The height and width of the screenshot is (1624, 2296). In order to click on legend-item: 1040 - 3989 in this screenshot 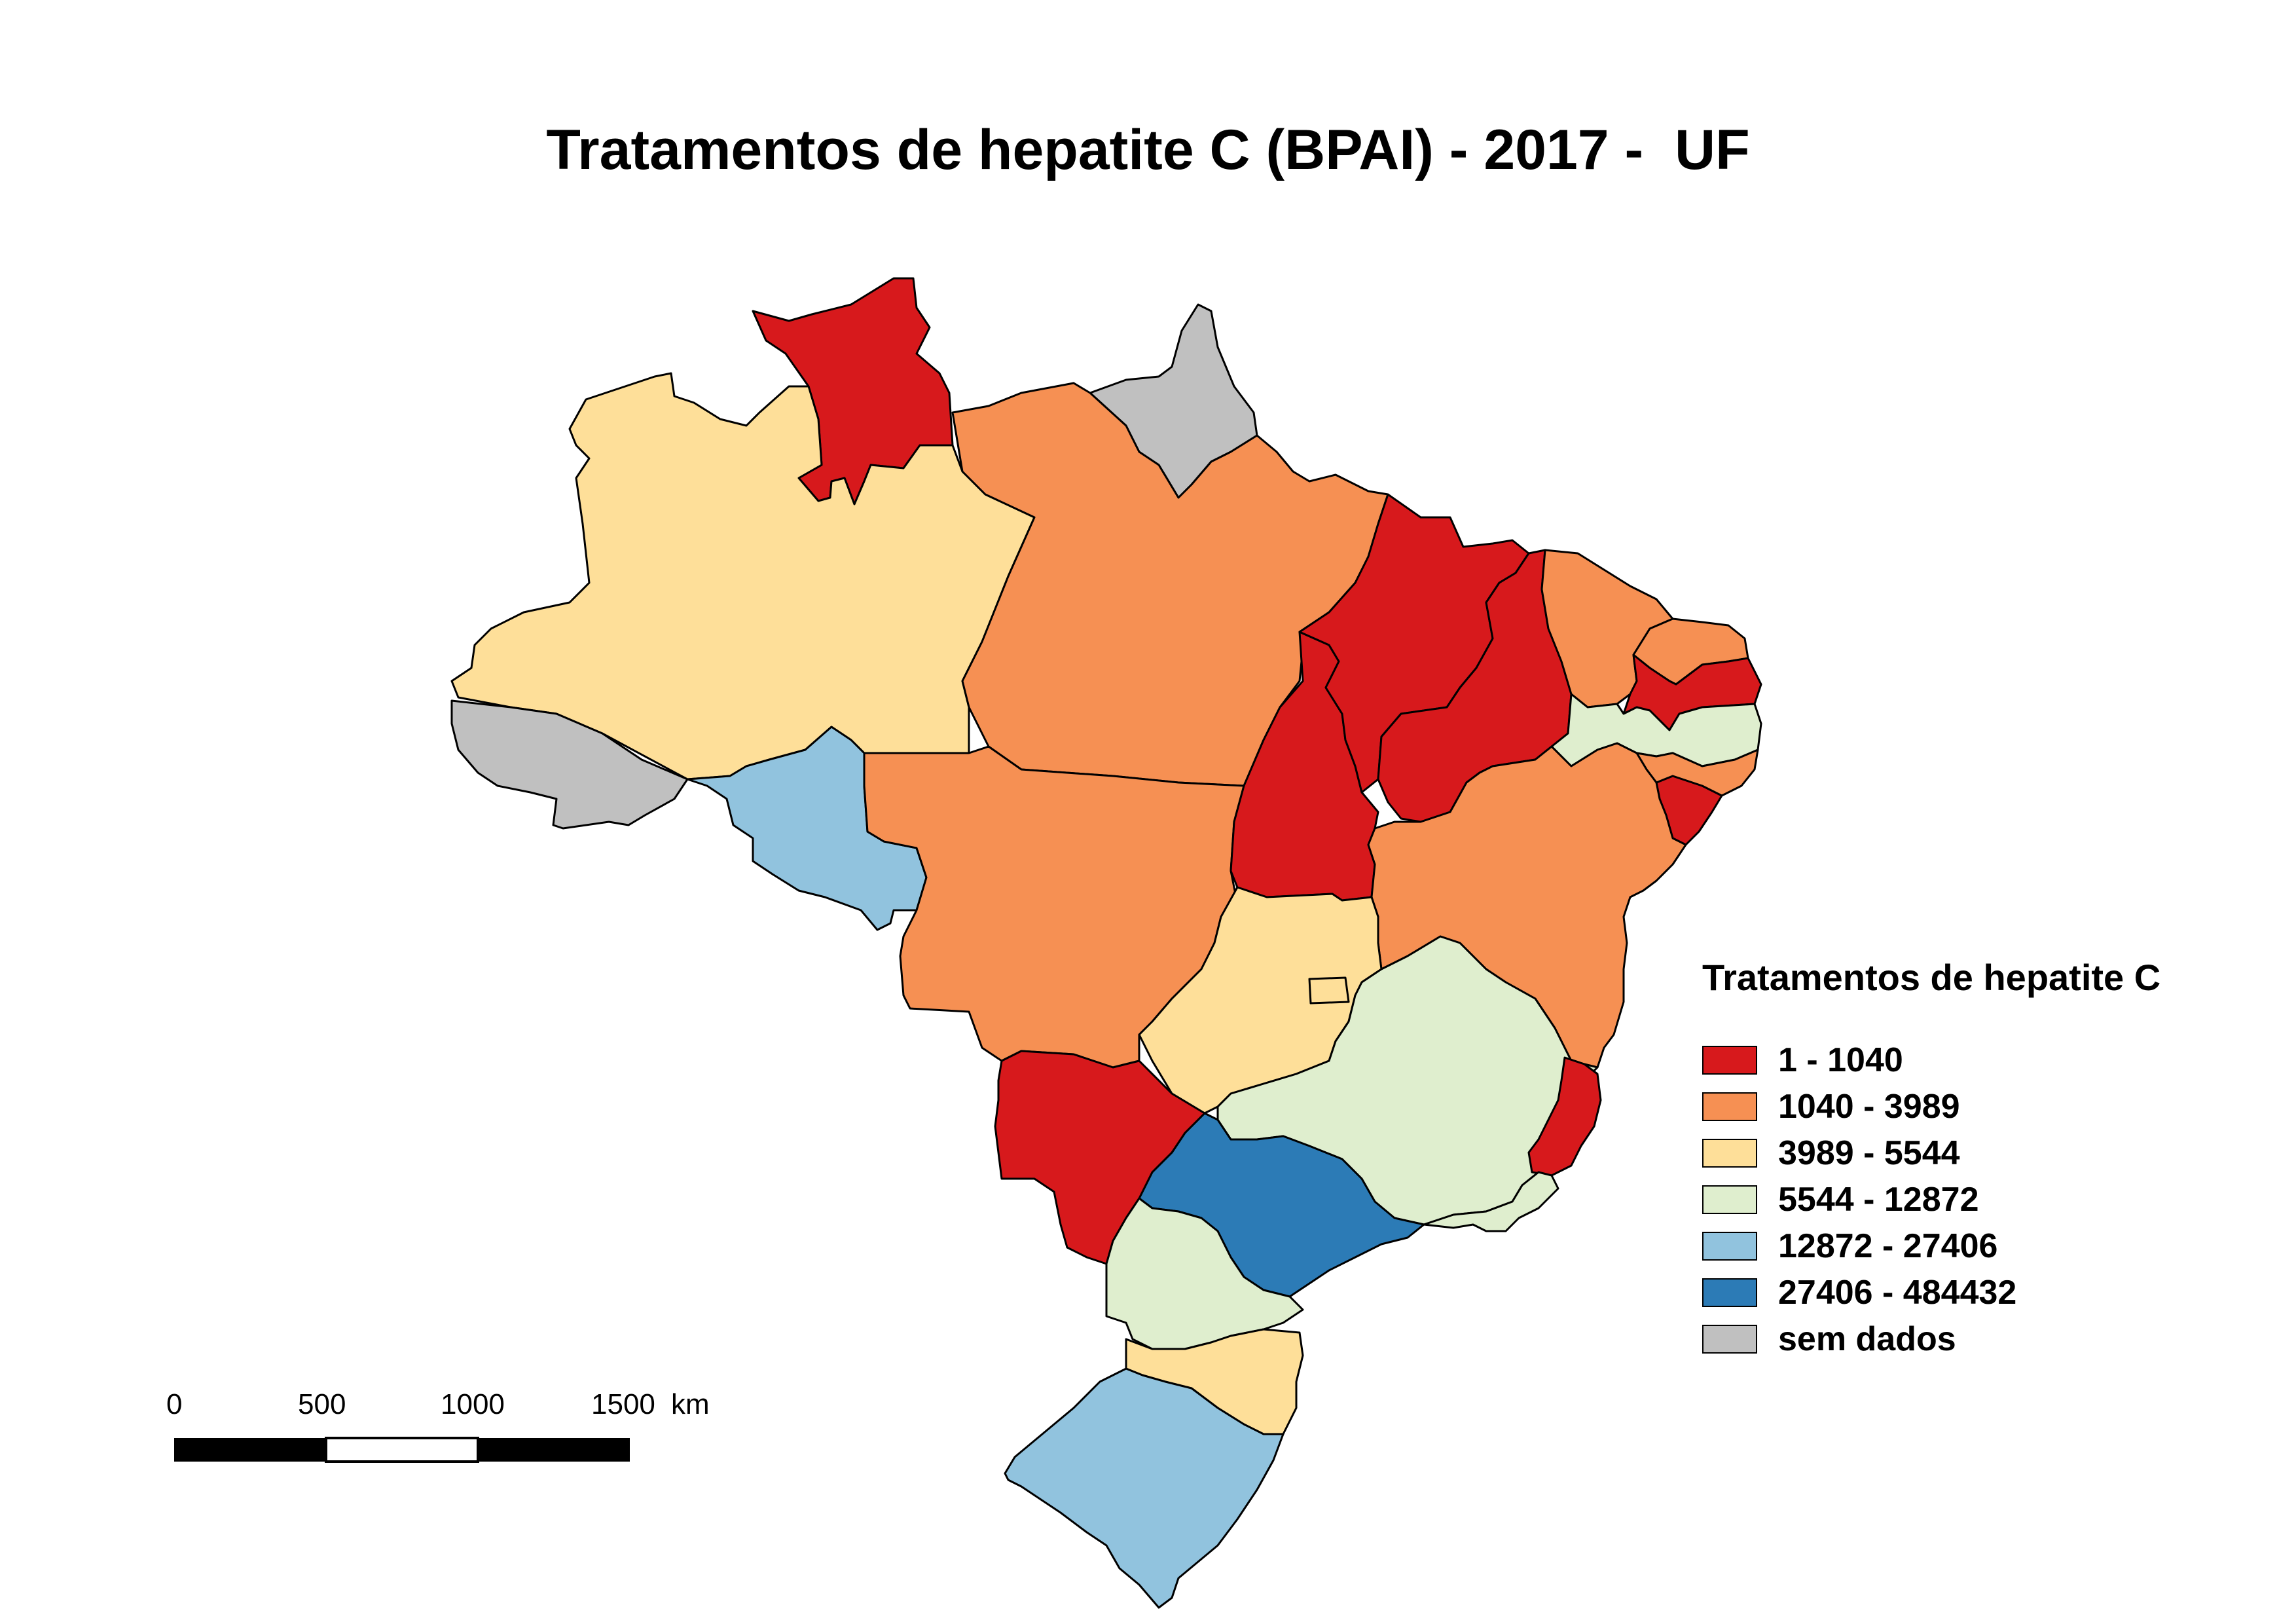, I will do `click(1931, 1106)`.